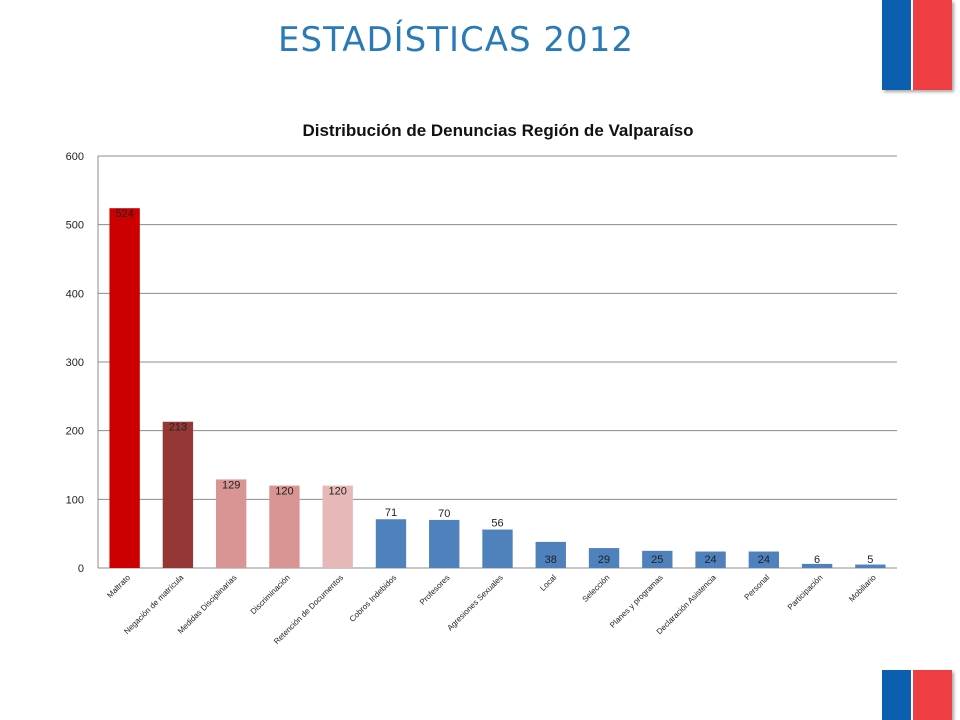 The image size is (960, 720). Describe the element at coordinates (497, 523) in the screenshot. I see `data-label: 56` at that location.